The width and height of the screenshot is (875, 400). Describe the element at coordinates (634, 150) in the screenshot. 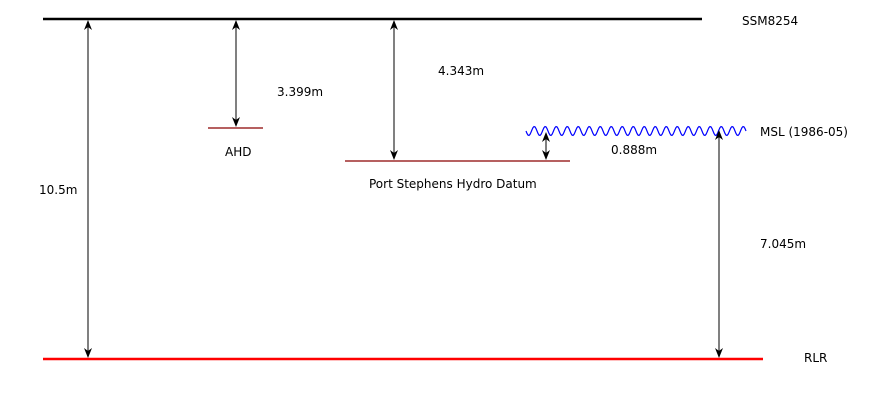

I see `port-stephens-to-msl-distance: 0.888m` at that location.